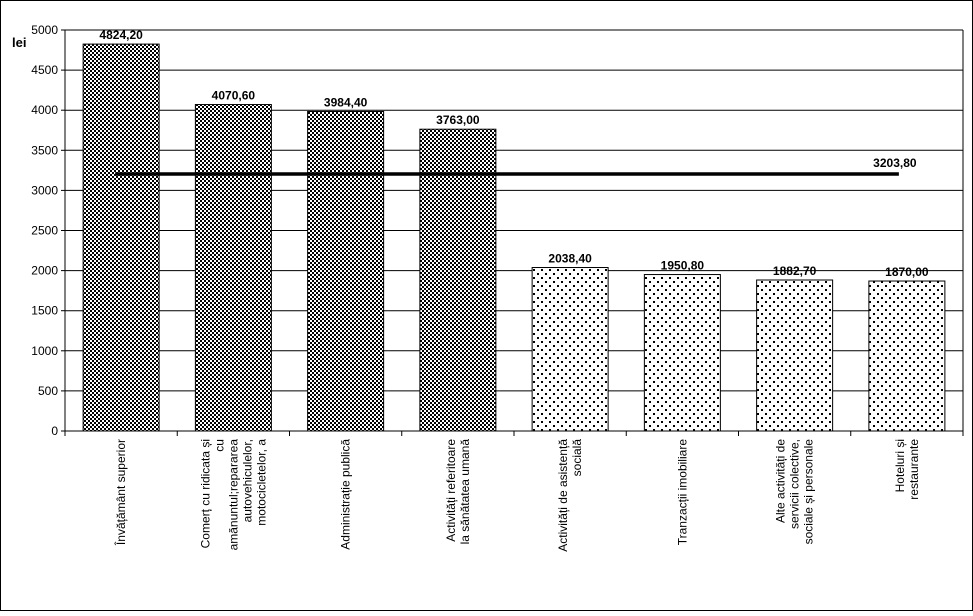  I want to click on x-category-label: Activități de asistență socială, so click(570, 495).